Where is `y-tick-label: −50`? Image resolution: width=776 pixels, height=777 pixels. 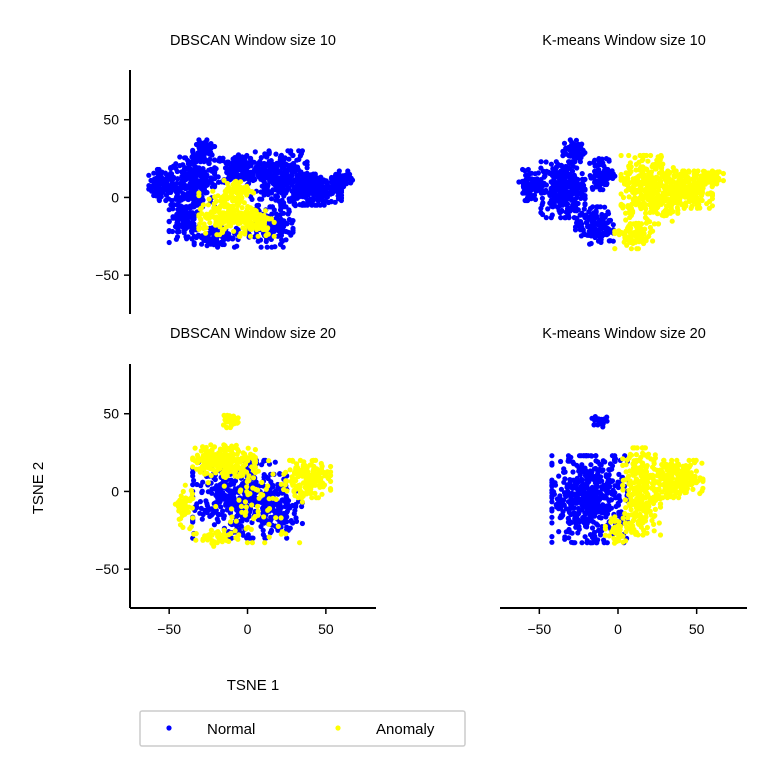 y-tick-label: −50 is located at coordinates (107, 569).